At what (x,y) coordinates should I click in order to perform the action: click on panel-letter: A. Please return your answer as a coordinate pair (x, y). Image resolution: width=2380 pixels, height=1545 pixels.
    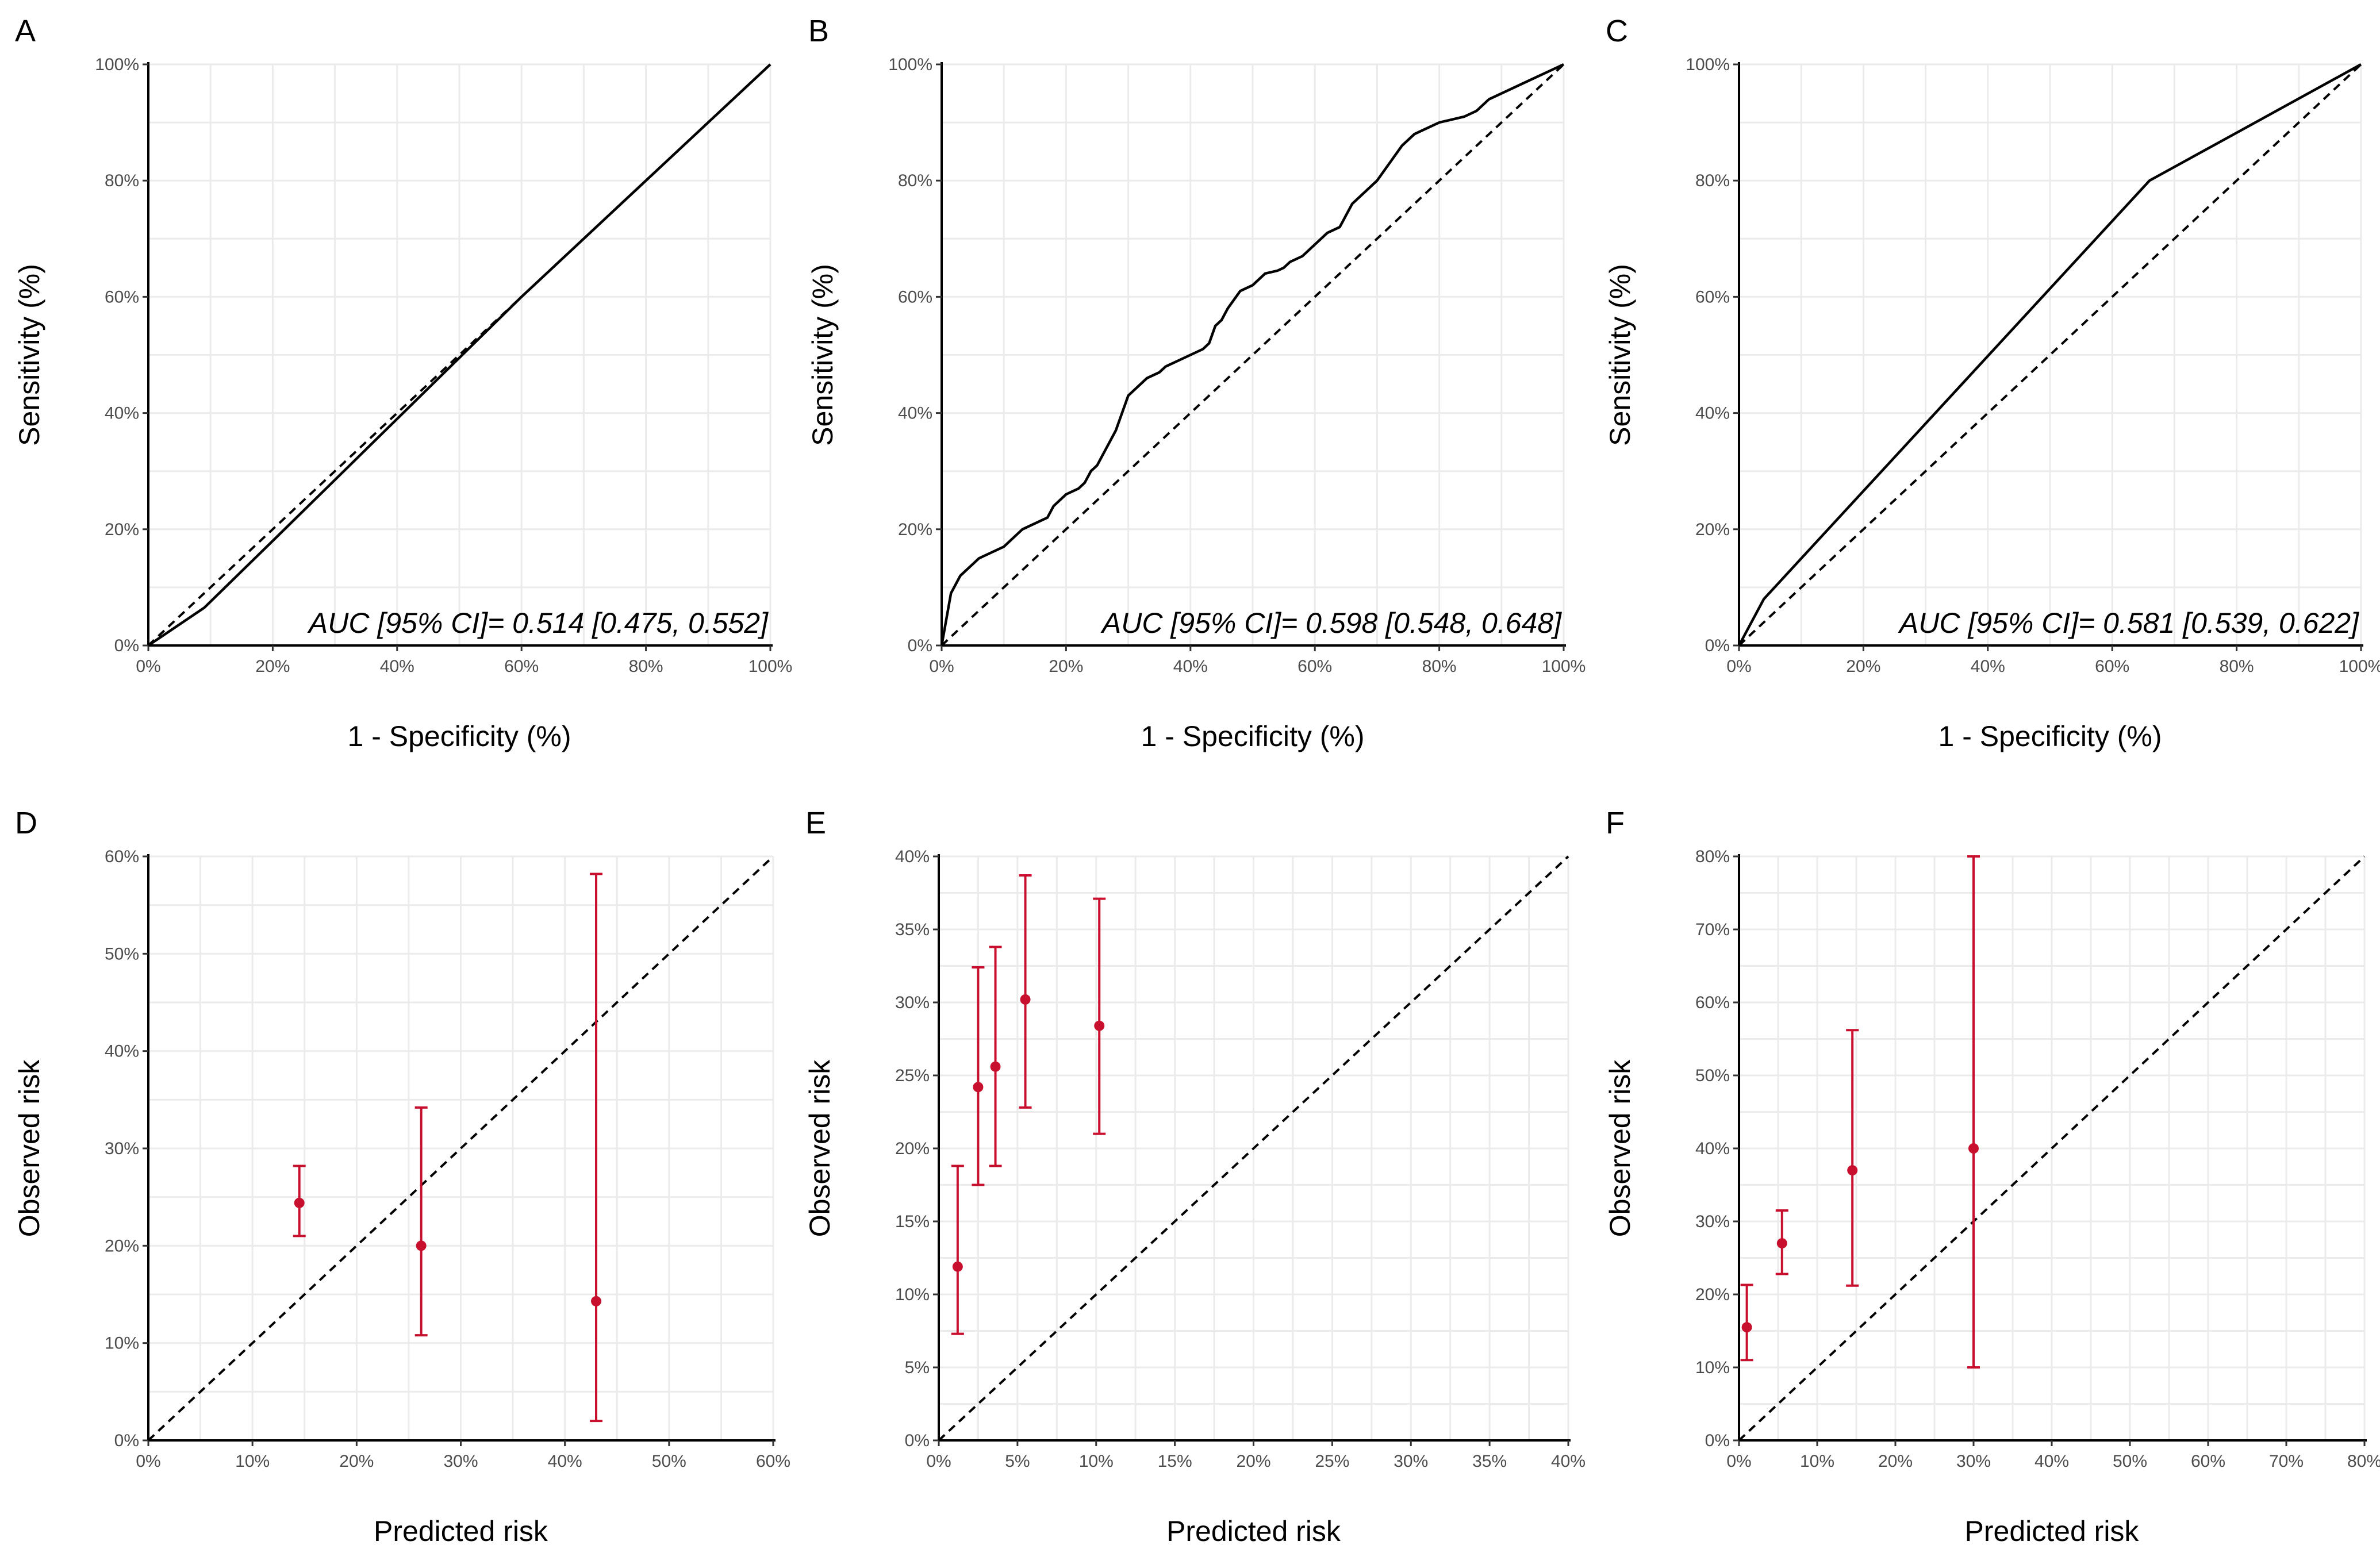
    Looking at the image, I should click on (26, 31).